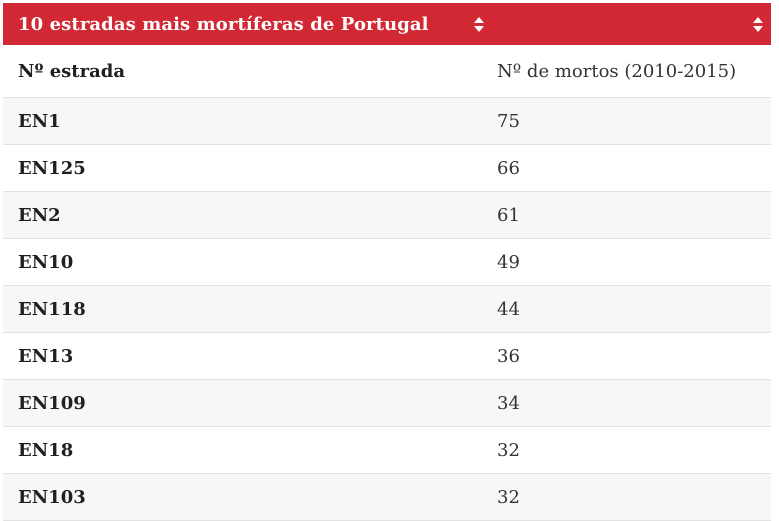 The image size is (779, 521). Describe the element at coordinates (508, 403) in the screenshot. I see `deaths-value: 34` at that location.